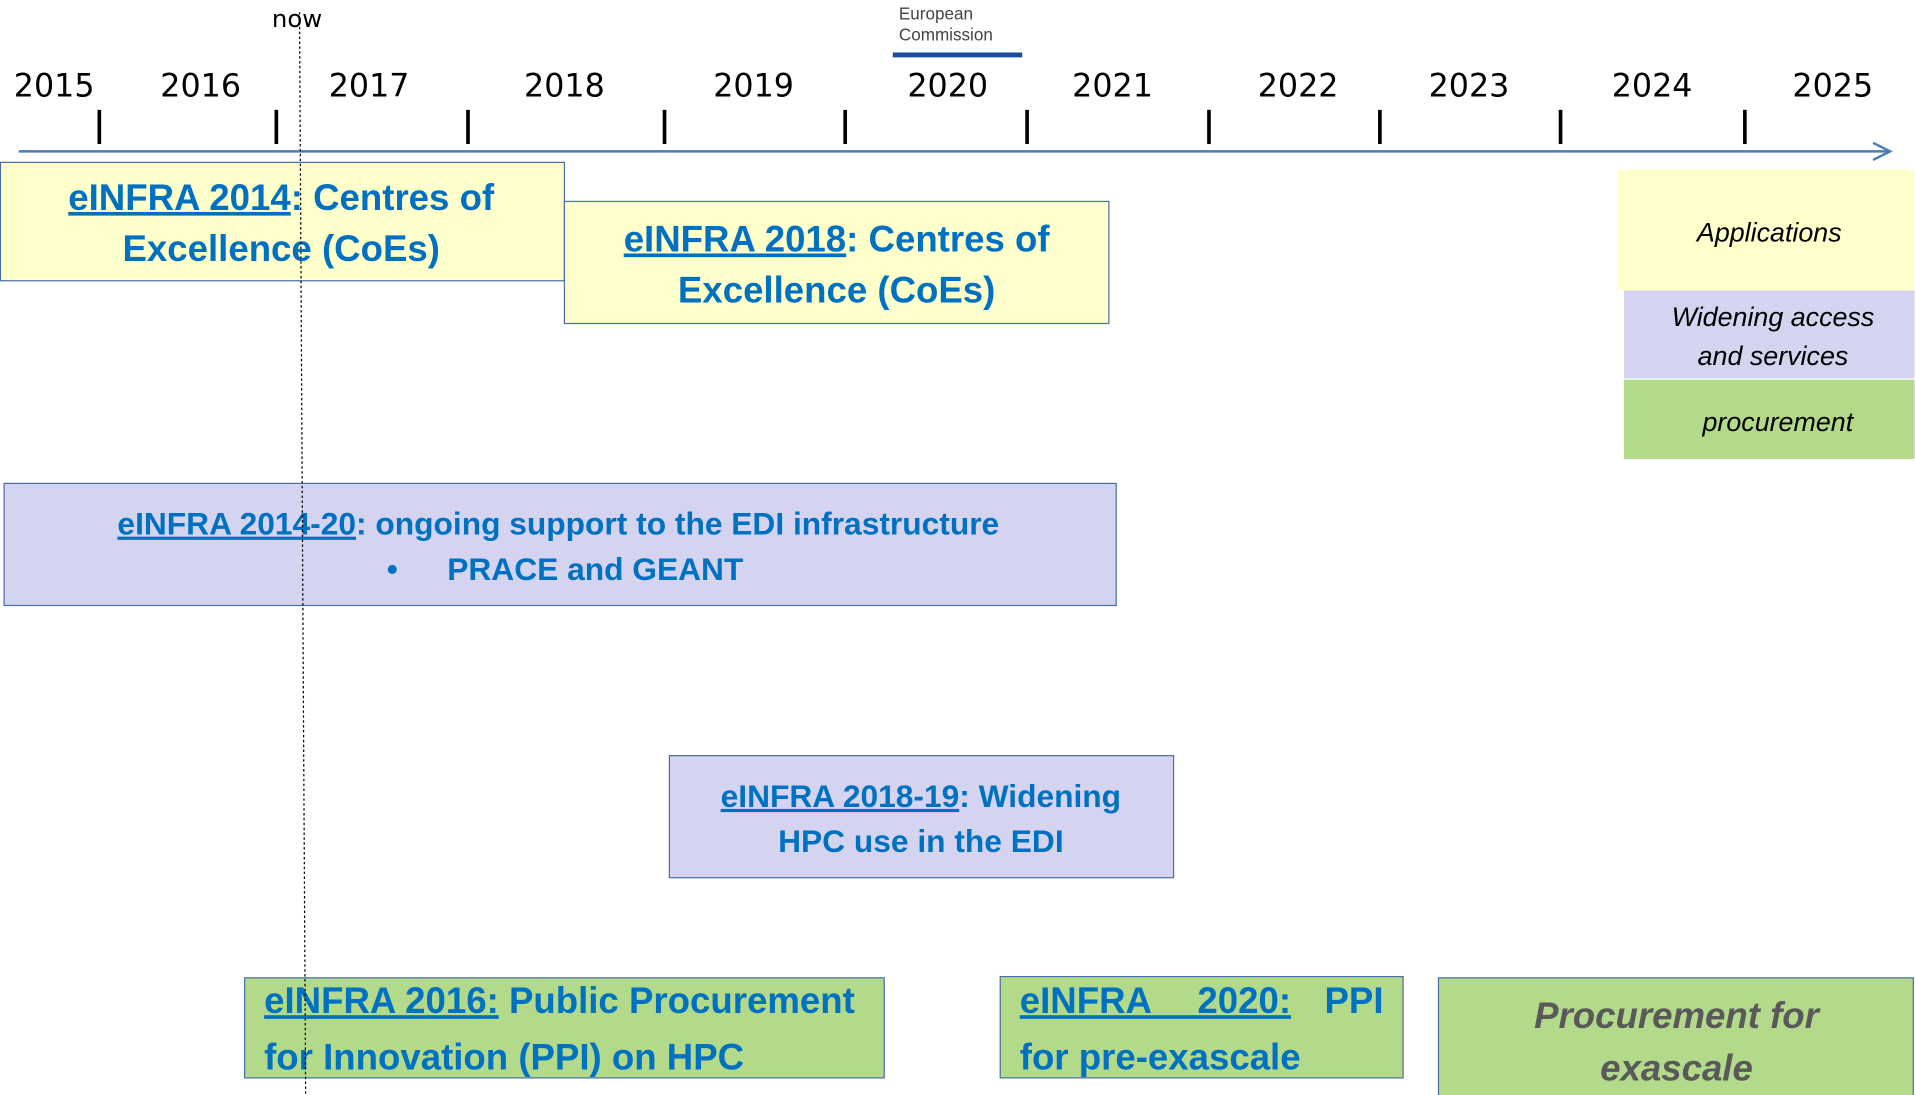 The height and width of the screenshot is (1095, 1915). Describe the element at coordinates (922, 127) in the screenshot. I see `year-ticks` at that location.